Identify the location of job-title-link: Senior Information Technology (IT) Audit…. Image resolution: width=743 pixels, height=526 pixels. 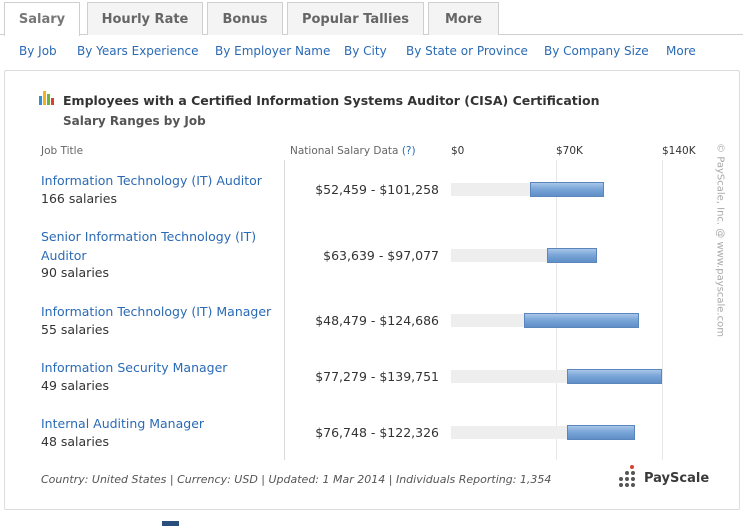
(149, 246).